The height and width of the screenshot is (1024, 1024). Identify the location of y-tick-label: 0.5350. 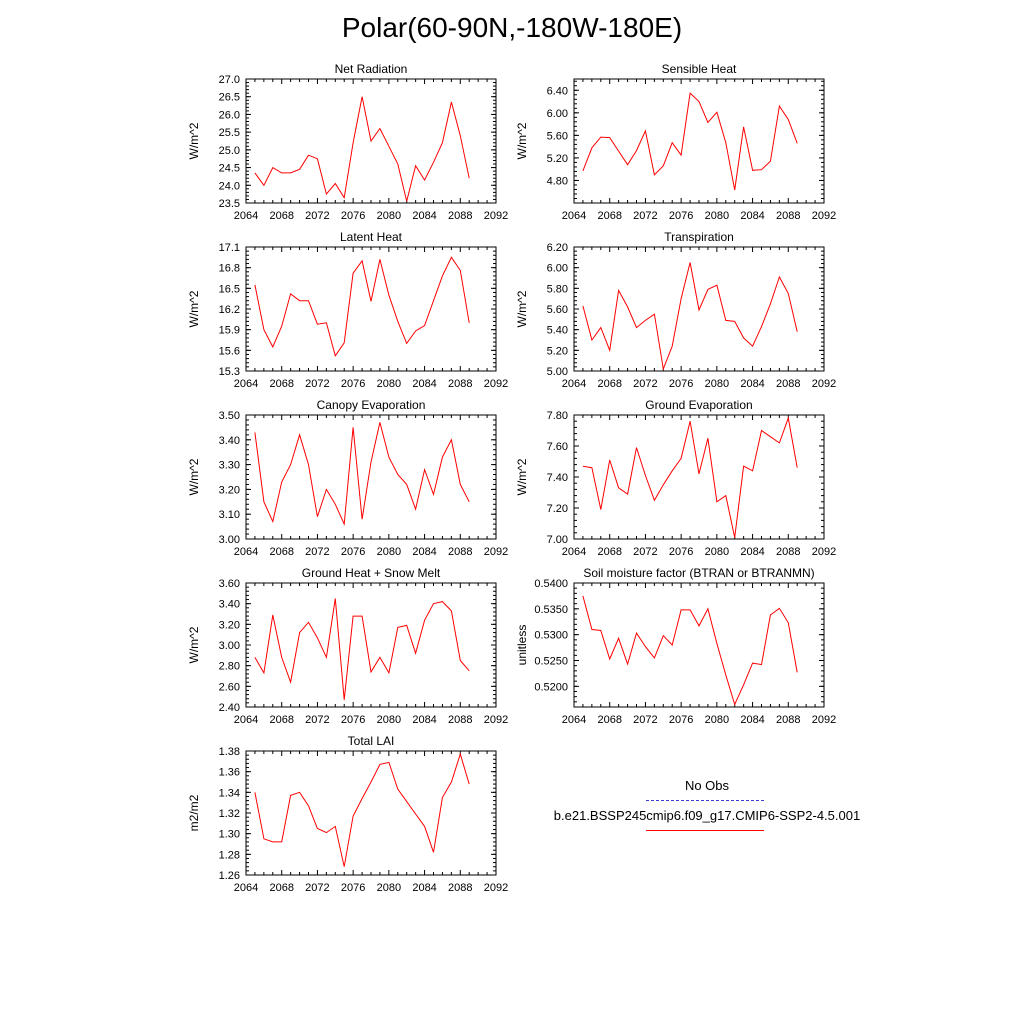
(551, 610).